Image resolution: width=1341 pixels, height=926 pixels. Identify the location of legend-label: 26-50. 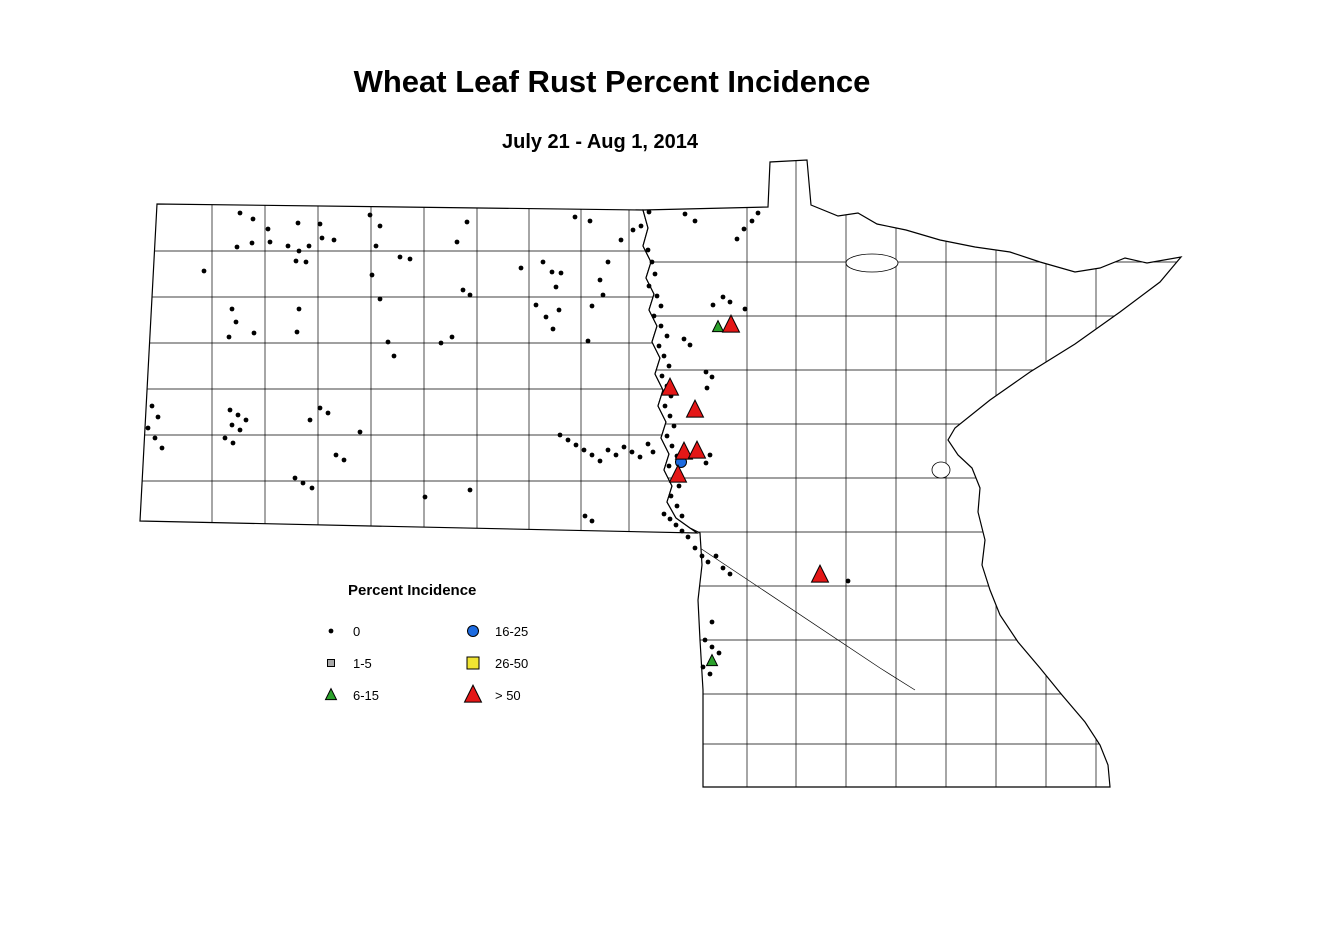
(512, 663).